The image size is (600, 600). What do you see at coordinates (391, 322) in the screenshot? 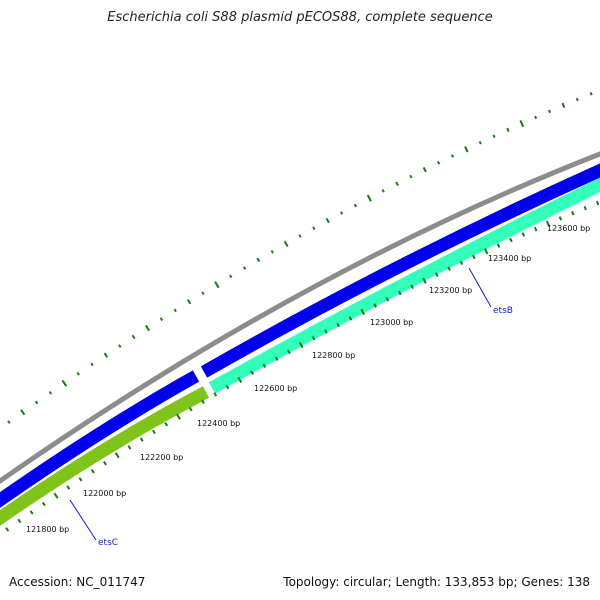
I see `scale-tick-label: 123000 bp` at bounding box center [391, 322].